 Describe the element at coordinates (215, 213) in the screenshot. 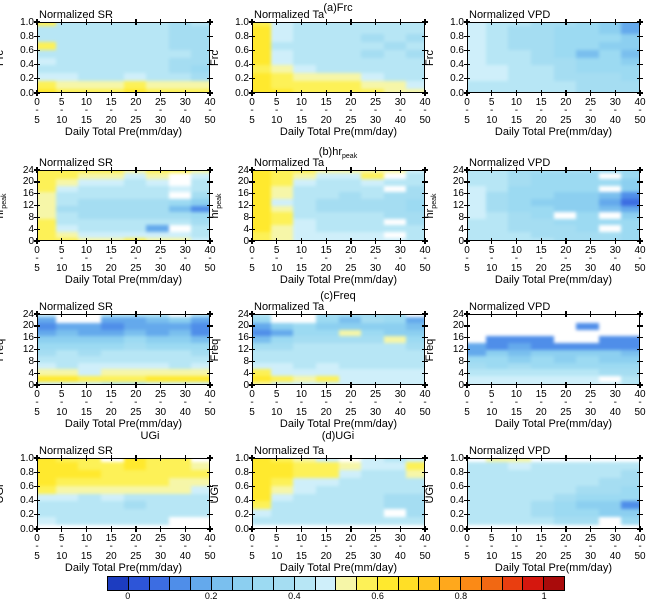

I see `y-axis-label-text: hr` at that location.